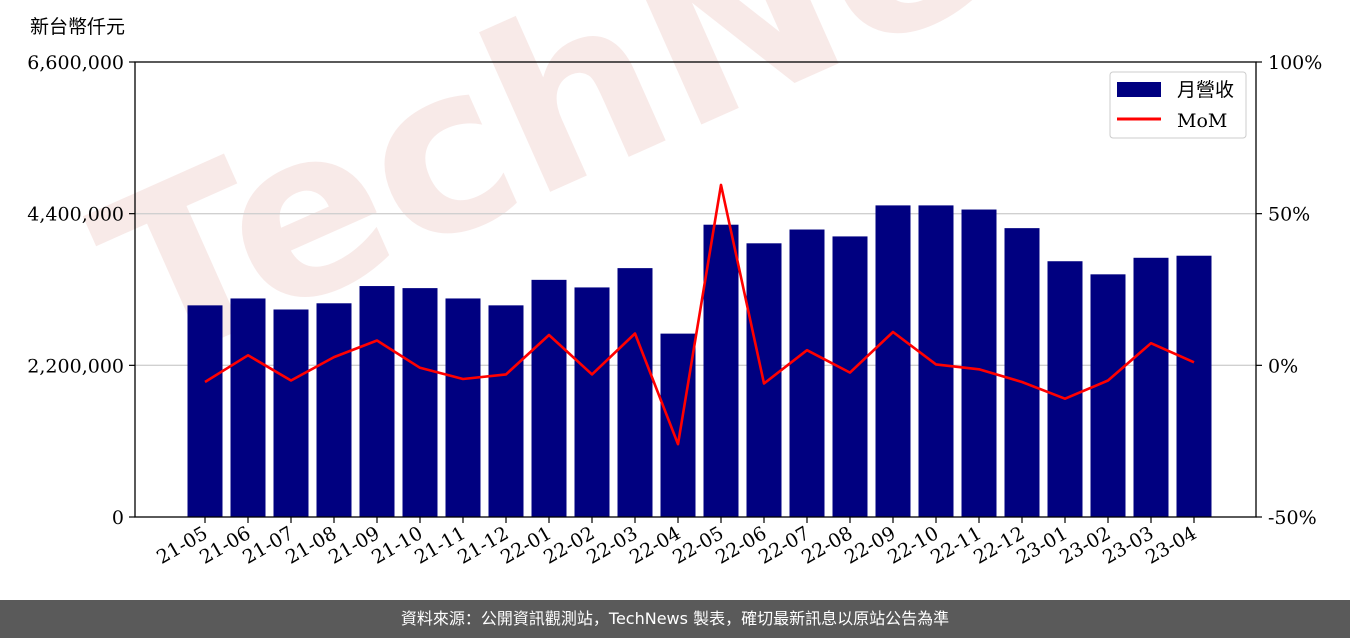 The image size is (1350, 638). Describe the element at coordinates (1171, 545) in the screenshot. I see `x-tick-label: 23-04` at that location.